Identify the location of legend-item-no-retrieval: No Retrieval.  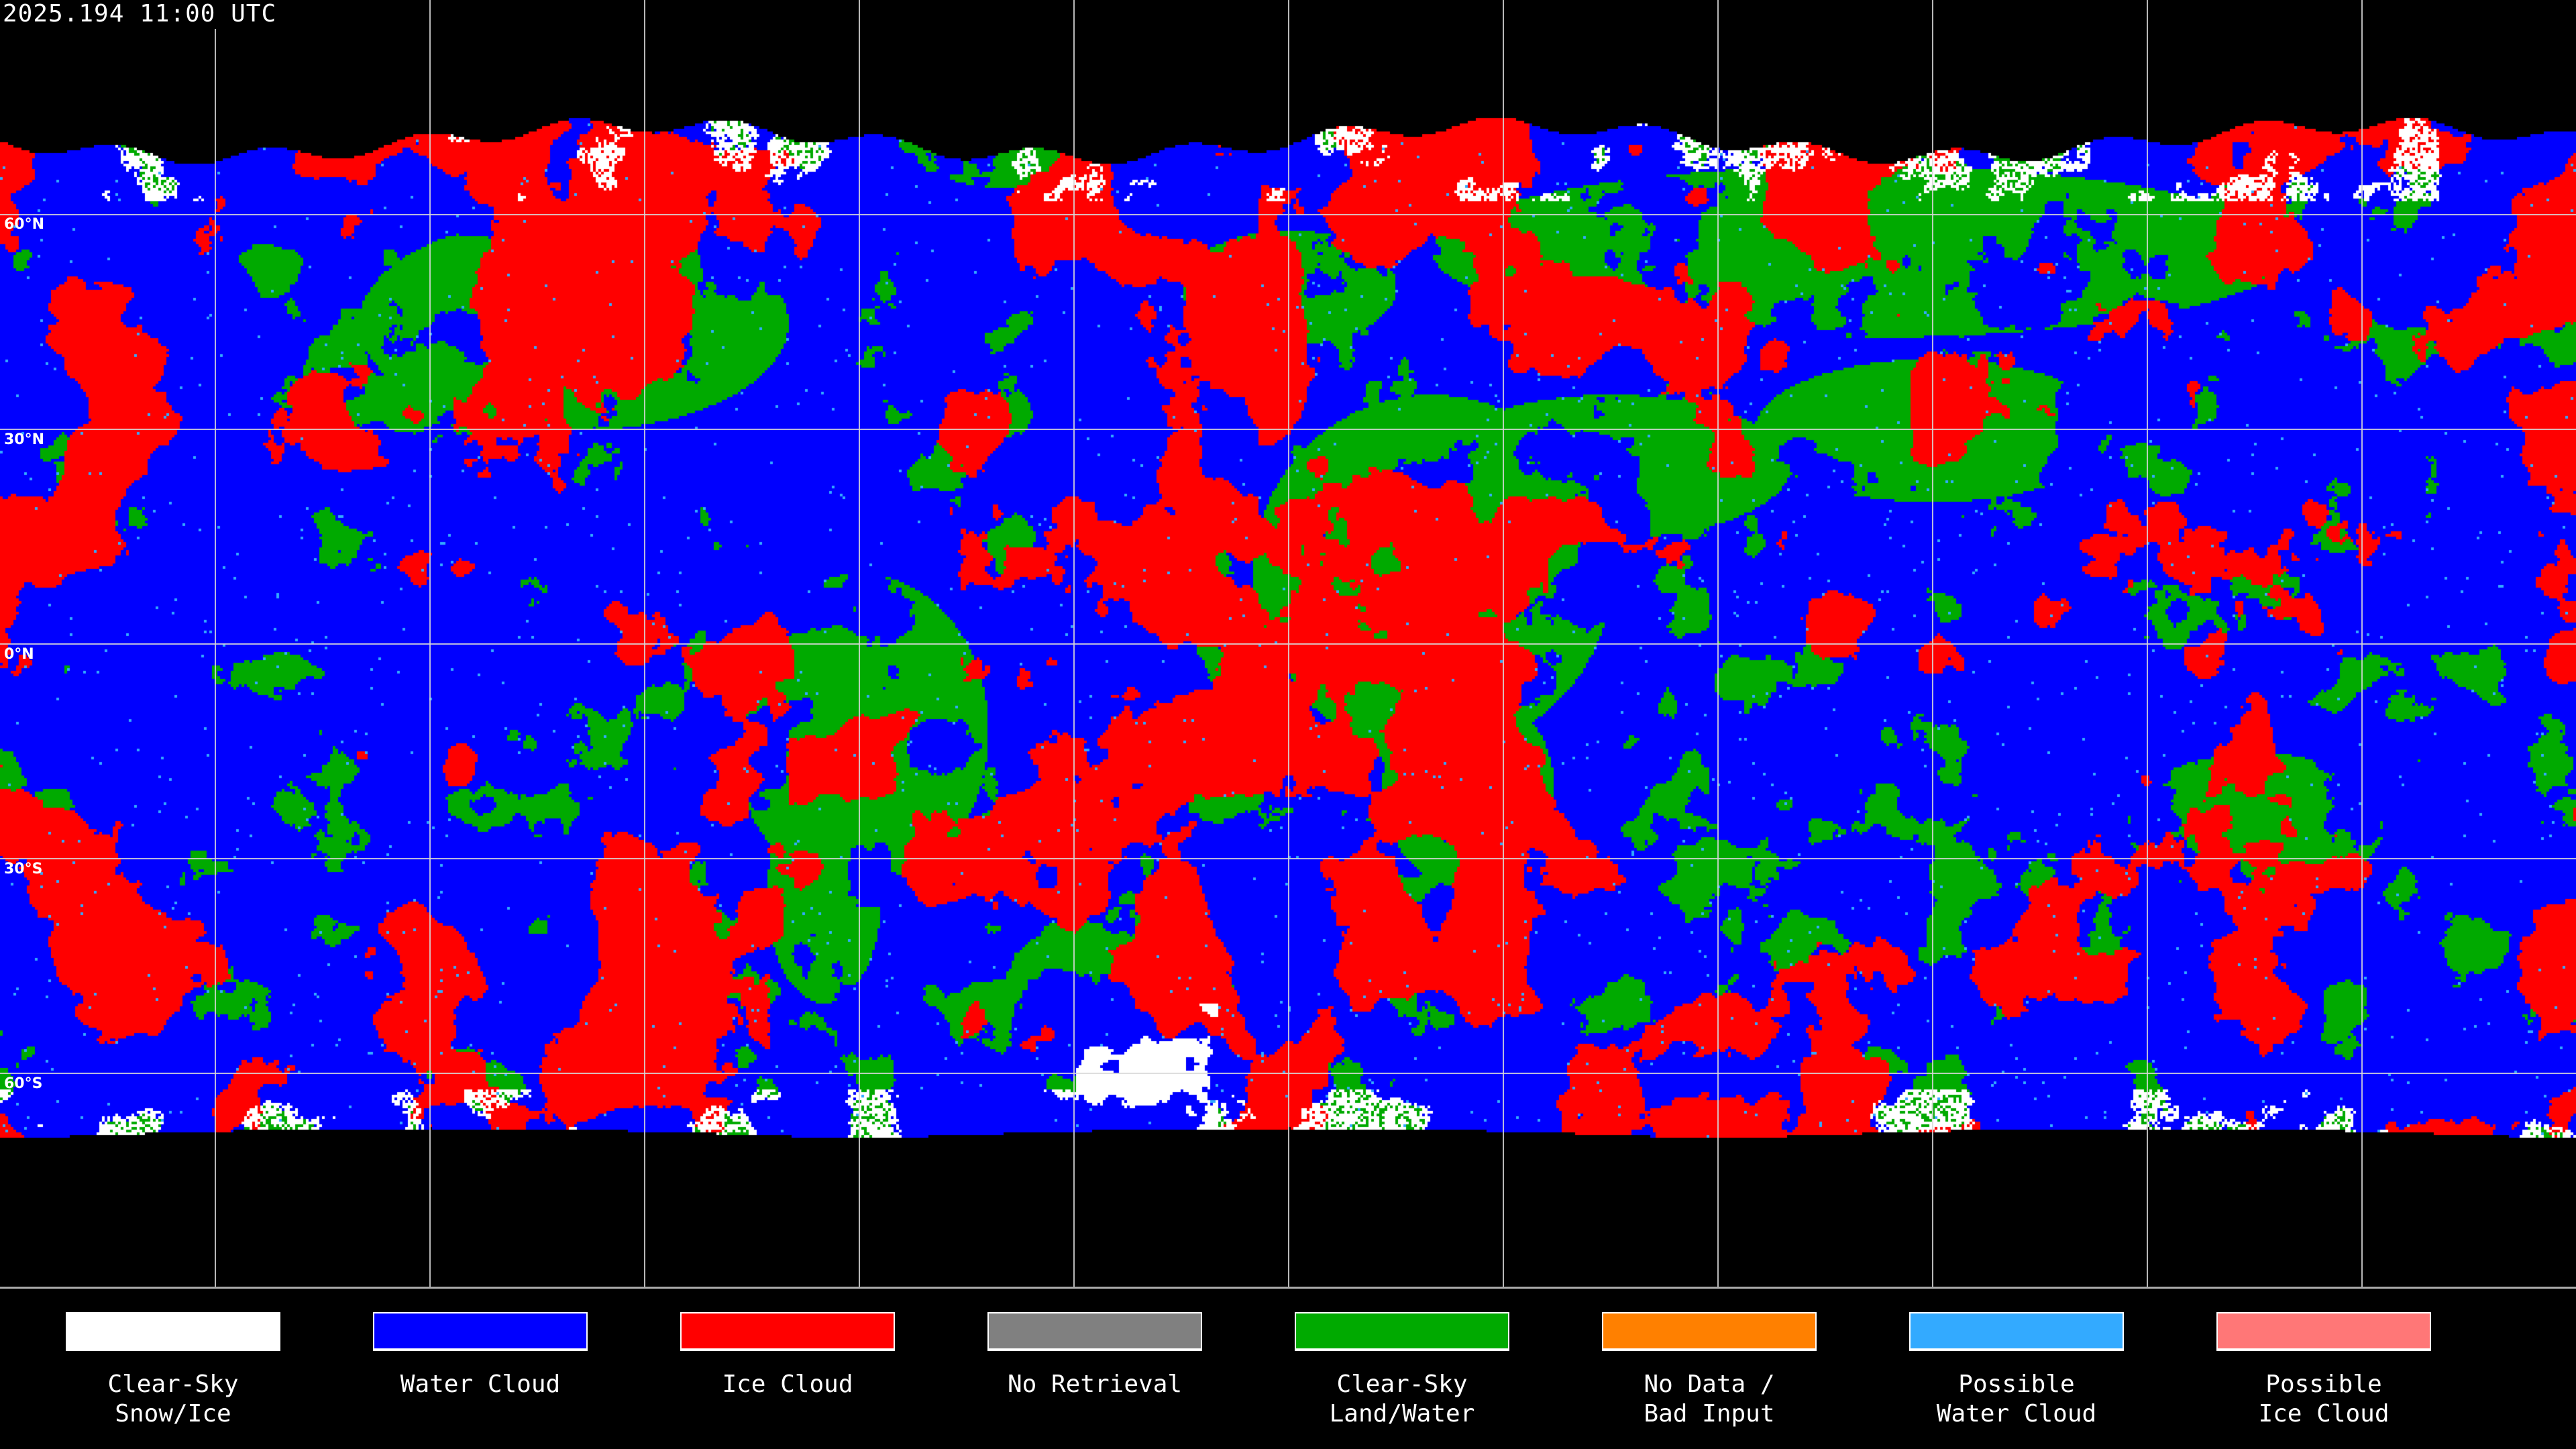
(1094, 1355).